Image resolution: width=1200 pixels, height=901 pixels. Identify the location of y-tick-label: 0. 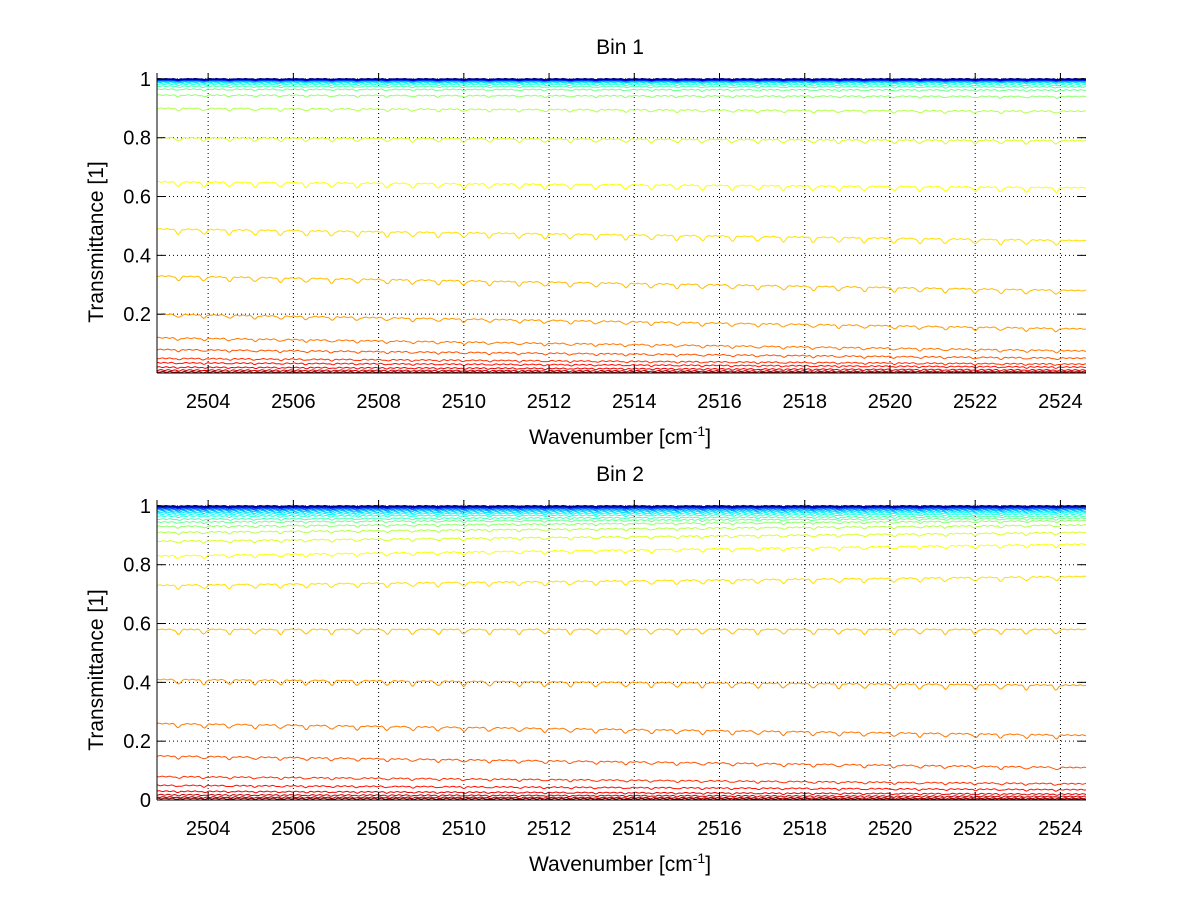
(145, 801).